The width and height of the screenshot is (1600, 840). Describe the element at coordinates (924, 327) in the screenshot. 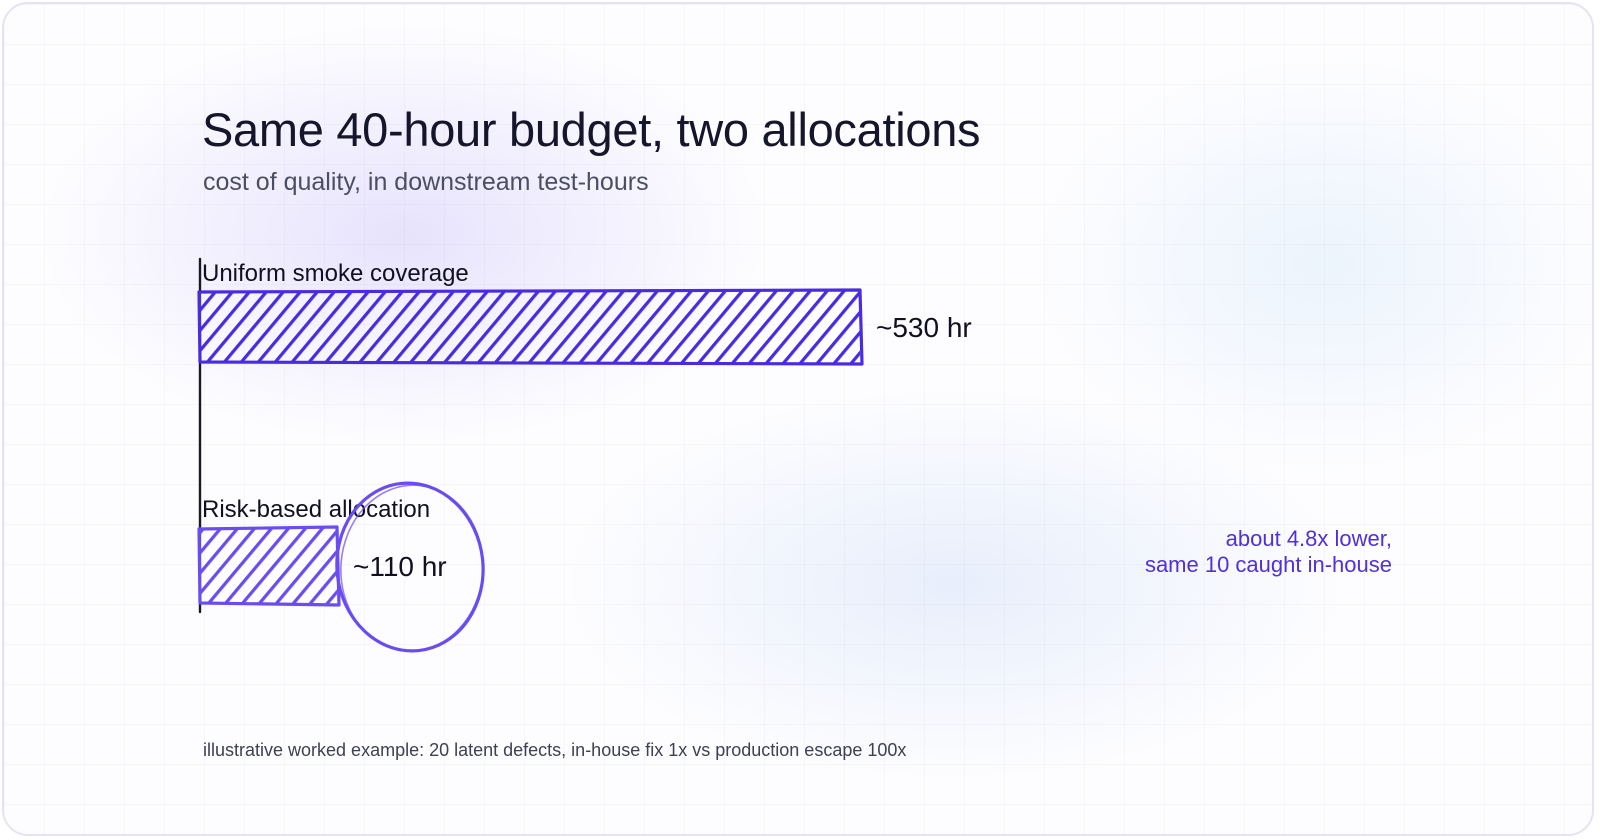

I see `value-label: ~530 hr` at that location.